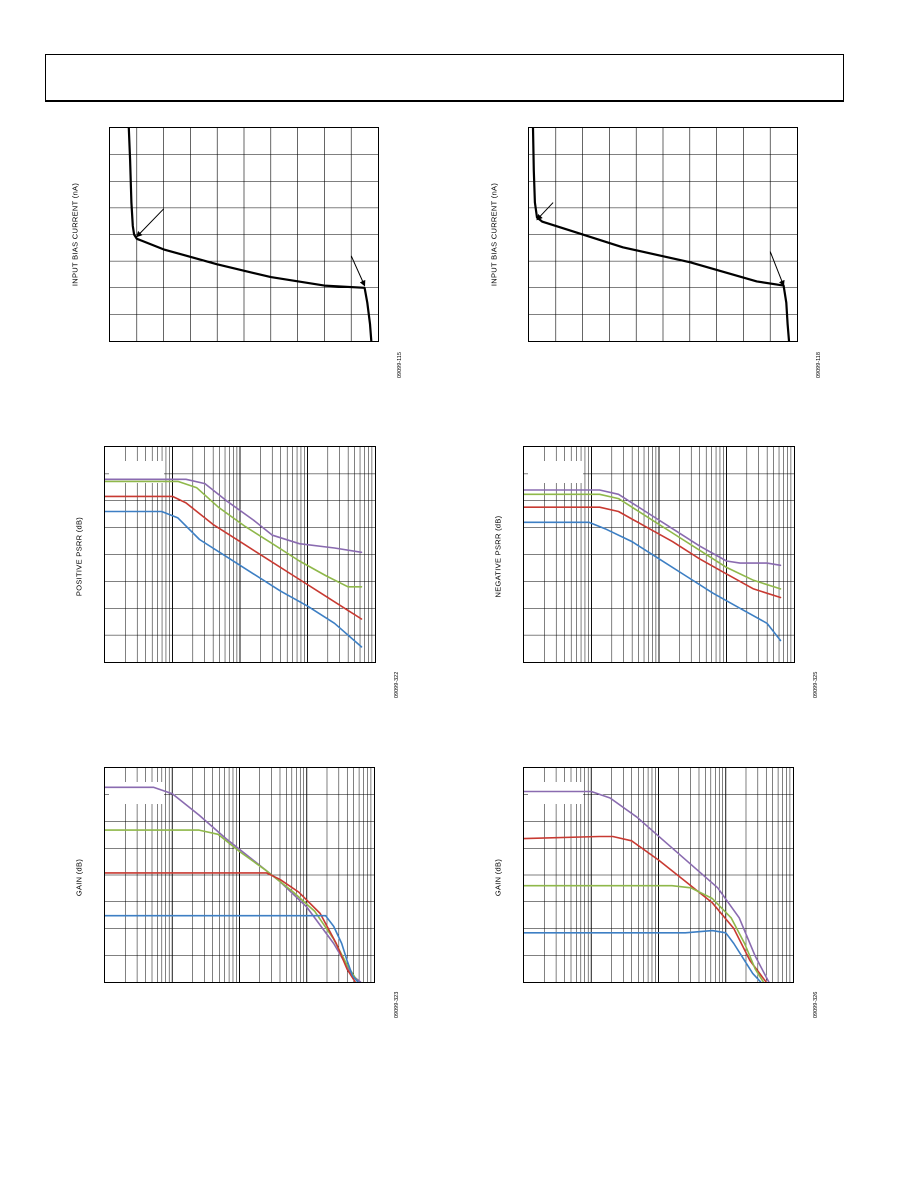 The height and width of the screenshot is (1188, 918). I want to click on chart-psrr_neg-plot, so click(659, 554).